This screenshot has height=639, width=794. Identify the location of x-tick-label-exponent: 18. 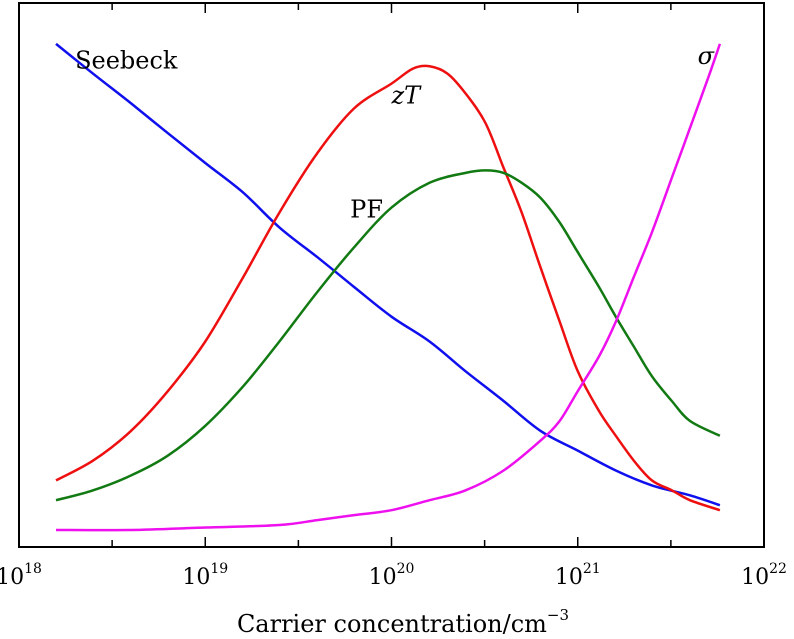
(33, 569).